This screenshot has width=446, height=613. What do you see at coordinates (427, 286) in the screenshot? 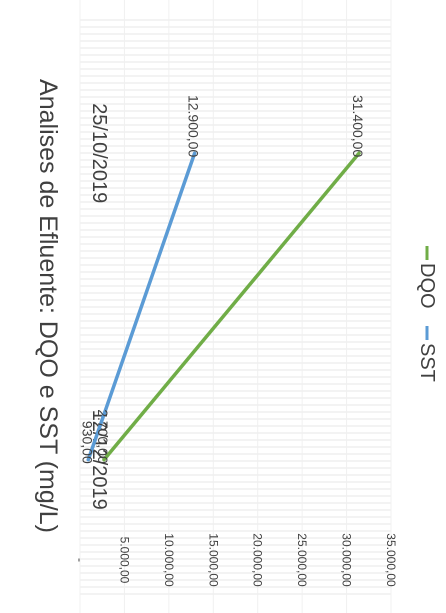
I see `legend-label: DQO` at bounding box center [427, 286].